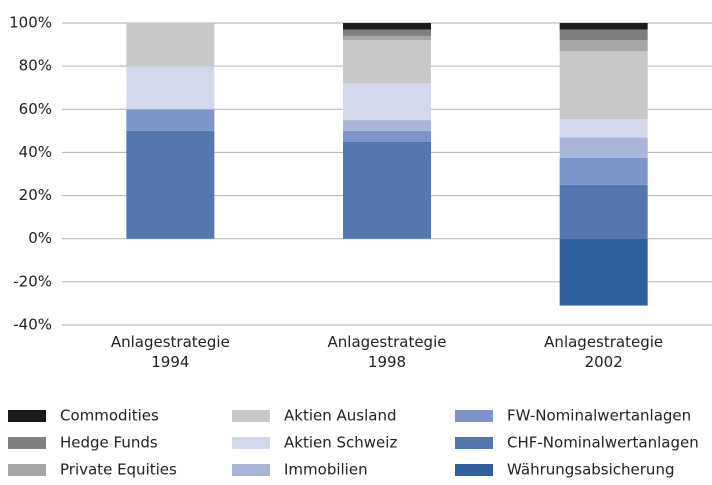 This screenshot has width=712, height=485. Describe the element at coordinates (603, 443) in the screenshot. I see `legend-label: CHF-Nominalwertanlagen` at that location.